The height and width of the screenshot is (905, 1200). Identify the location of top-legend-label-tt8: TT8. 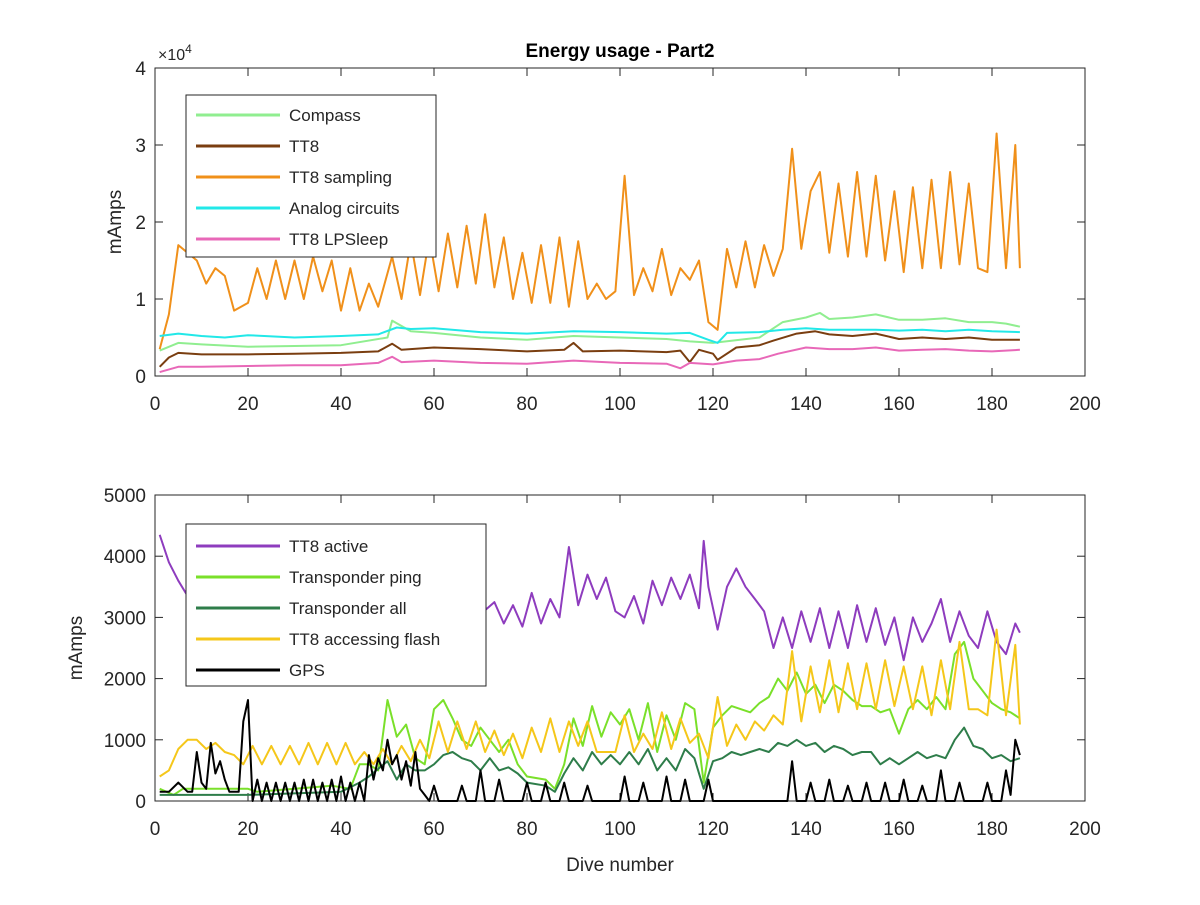
(304, 146).